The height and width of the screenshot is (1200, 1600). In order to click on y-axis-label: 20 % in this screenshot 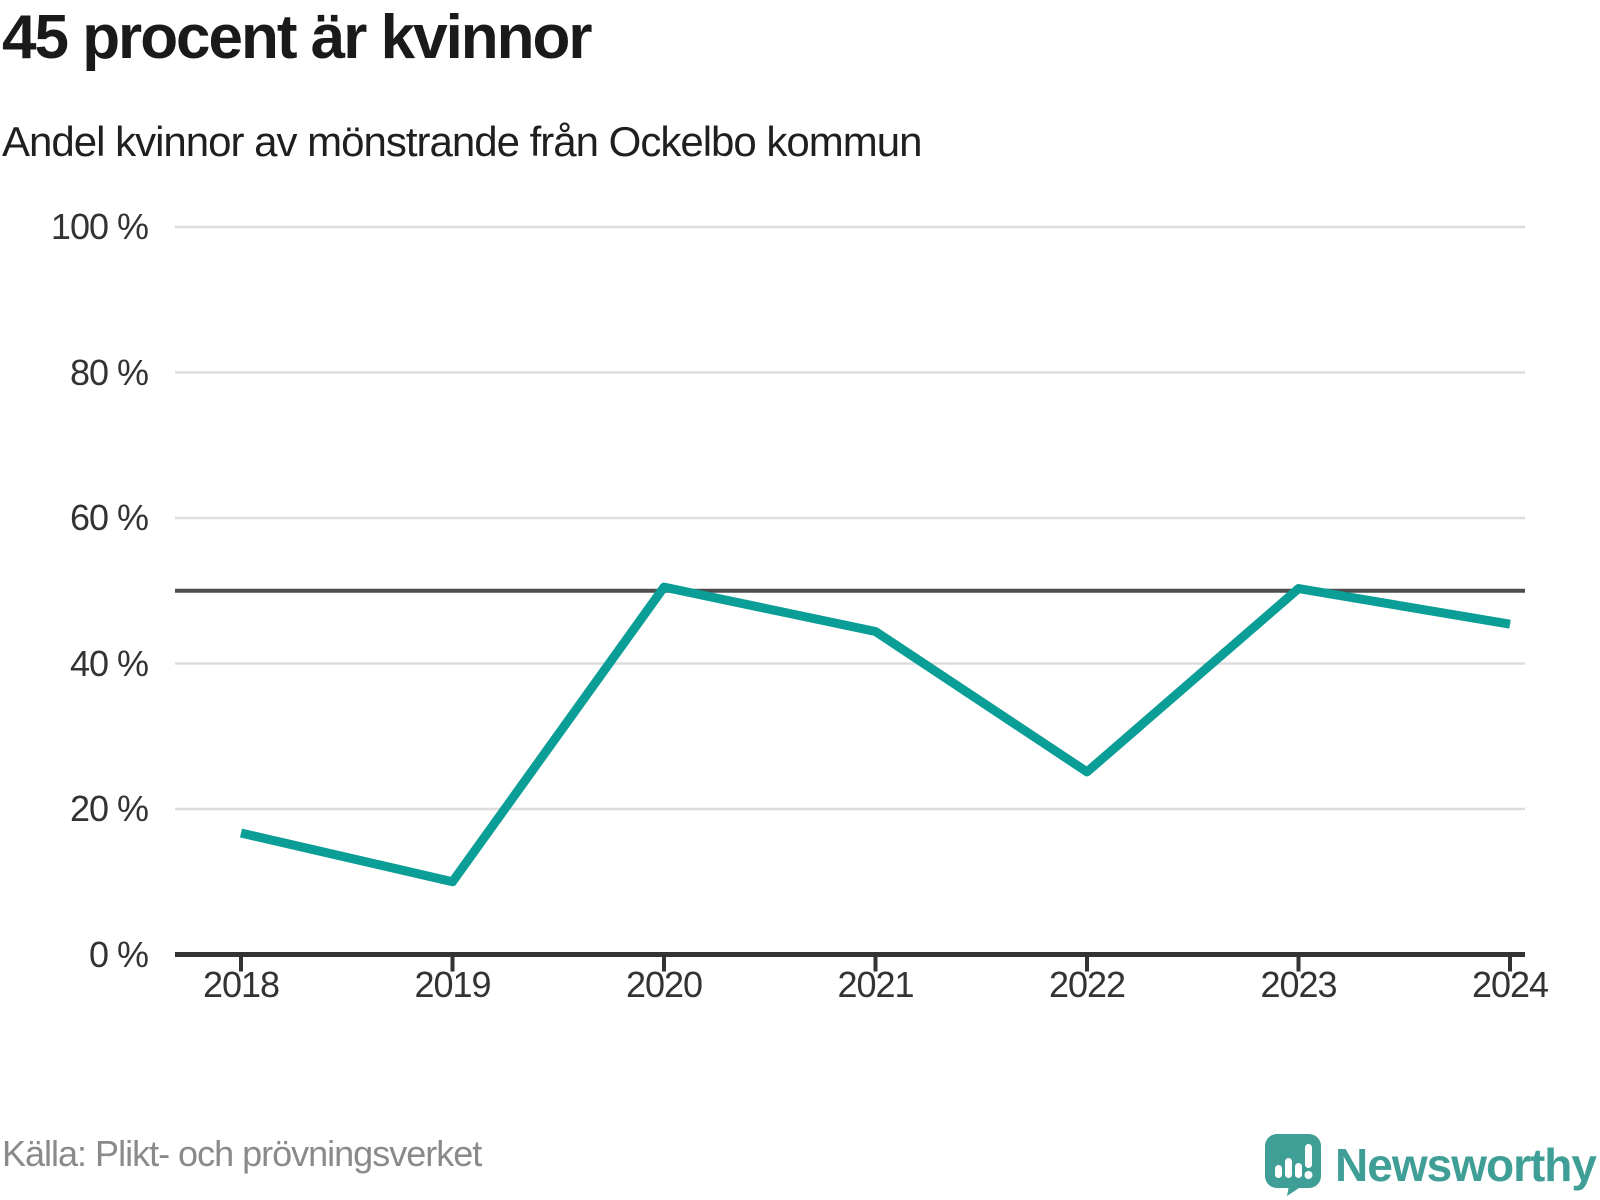, I will do `click(109, 808)`.